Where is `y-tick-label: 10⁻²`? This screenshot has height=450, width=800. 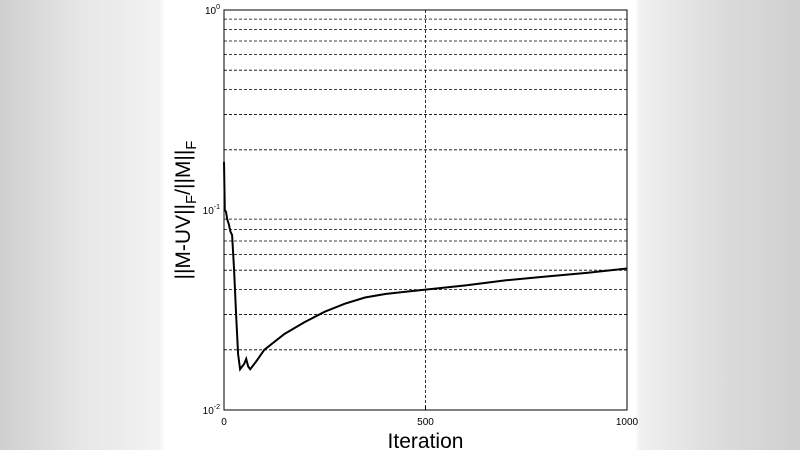
y-tick-label: 10⁻² is located at coordinates (211, 410).